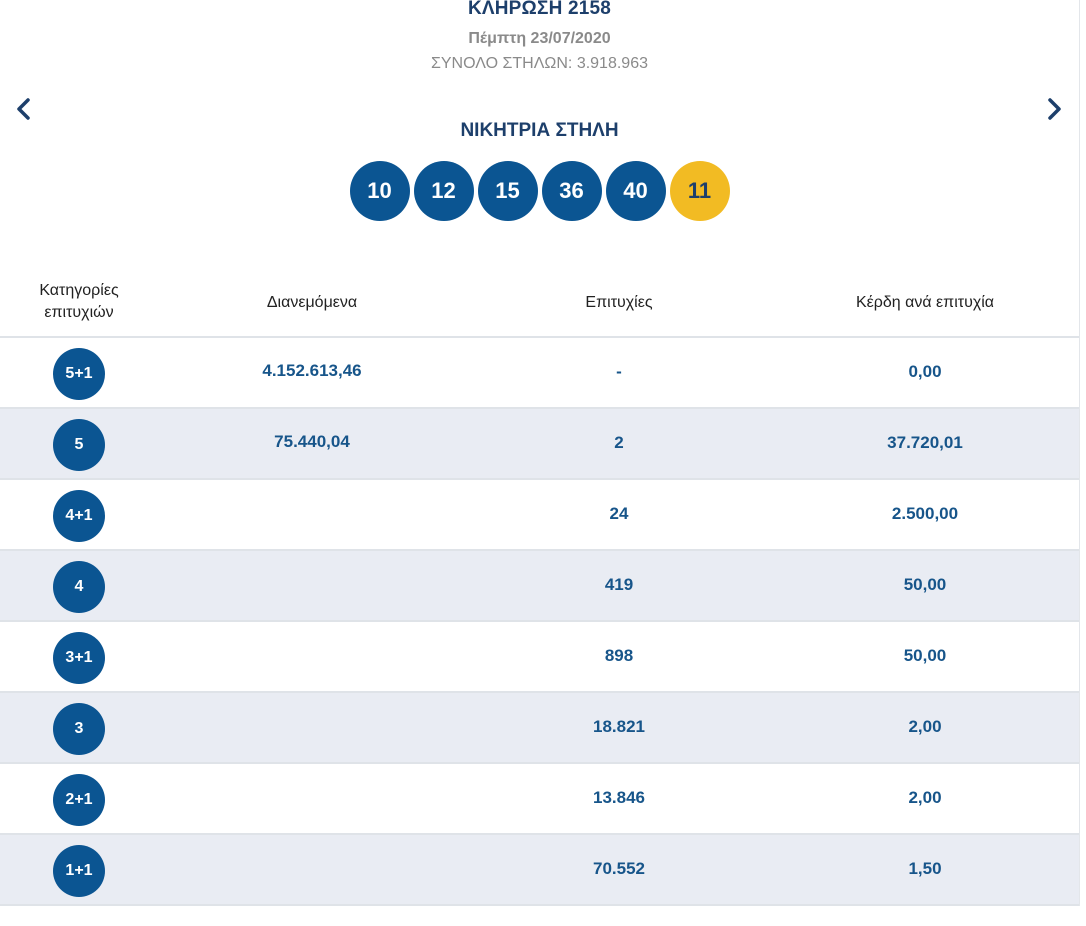  I want to click on bonus-number-ball: 11, so click(699, 191).